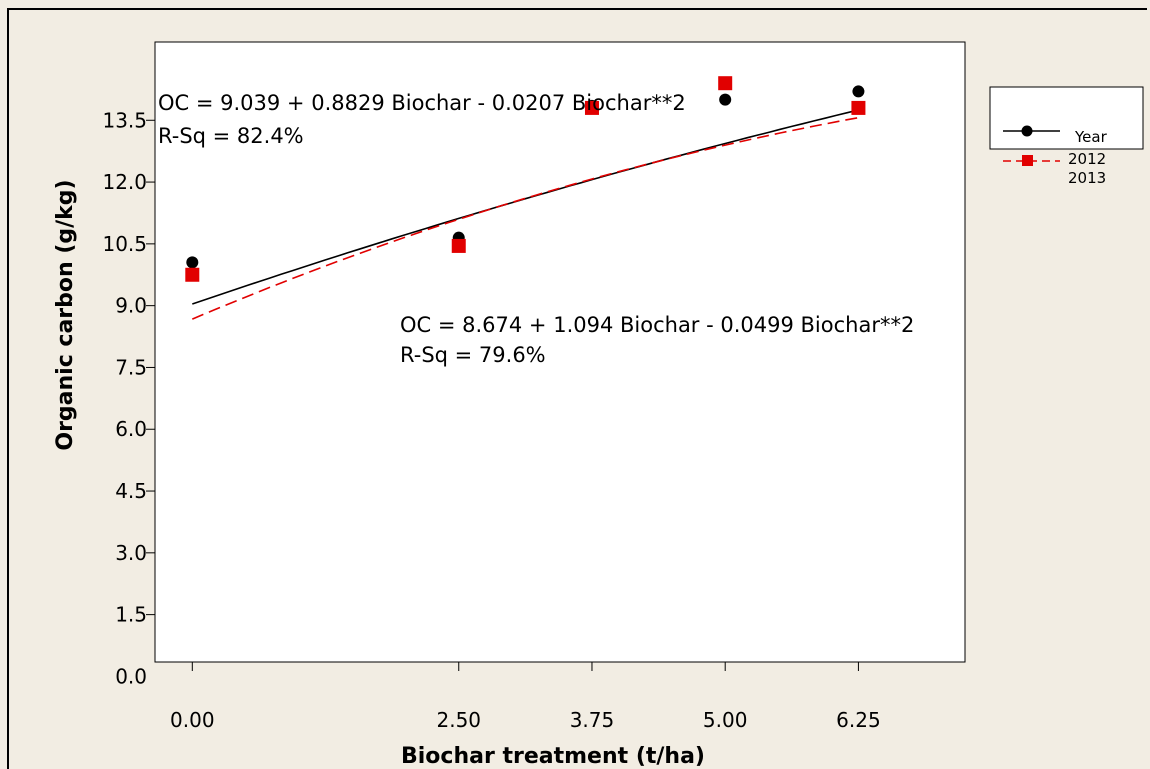 The width and height of the screenshot is (1150, 769). I want to click on legend-title: Year, so click(1091, 137).